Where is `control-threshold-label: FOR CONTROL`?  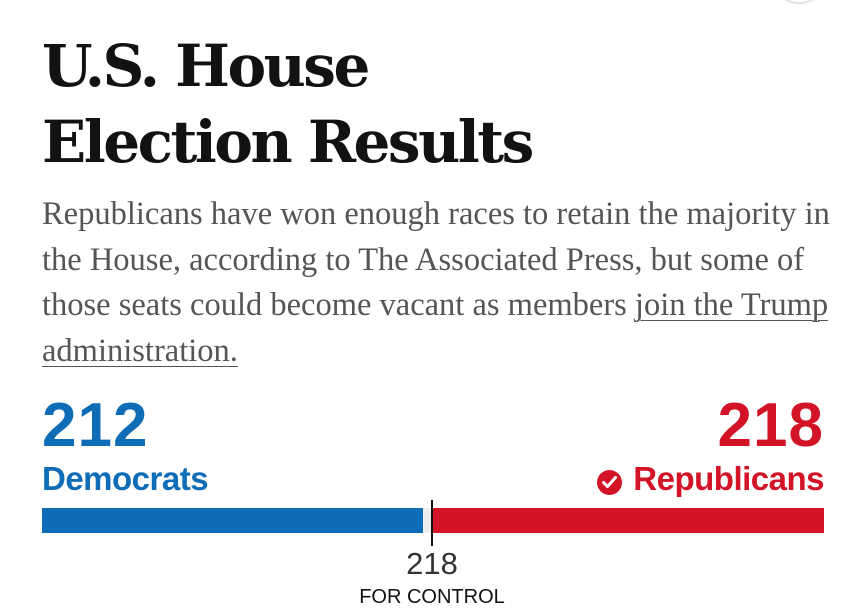 control-threshold-label: FOR CONTROL is located at coordinates (432, 597).